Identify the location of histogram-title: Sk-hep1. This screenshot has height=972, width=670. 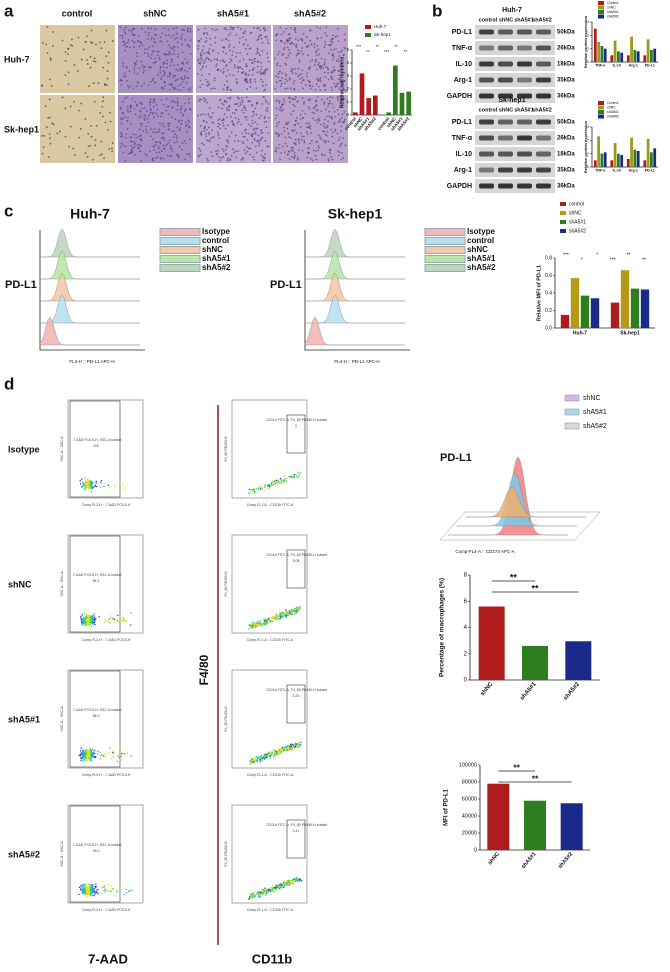
(355, 214).